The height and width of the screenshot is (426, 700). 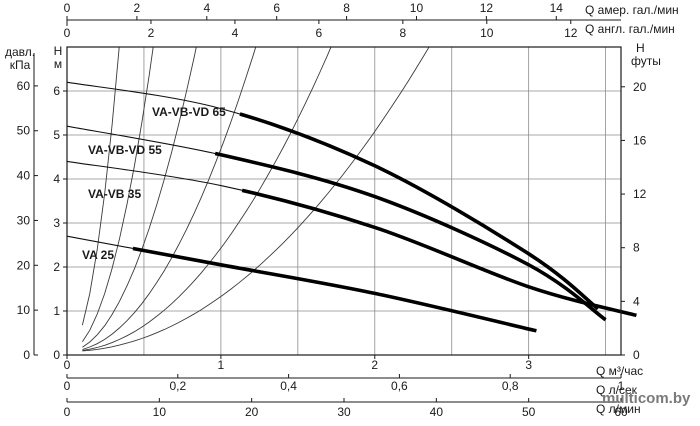 I want to click on tick-label-m3h: 3, so click(x=528, y=365).